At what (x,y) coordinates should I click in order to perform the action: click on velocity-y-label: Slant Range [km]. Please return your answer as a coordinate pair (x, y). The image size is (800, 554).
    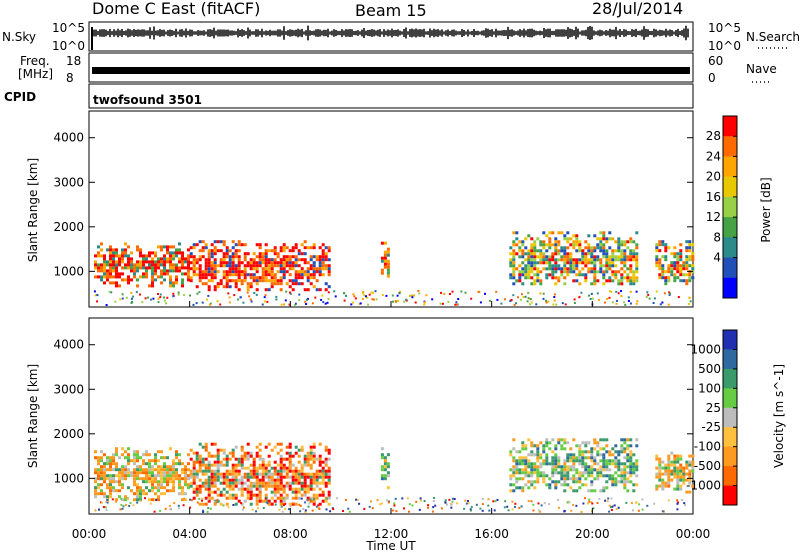
    Looking at the image, I should click on (33, 416).